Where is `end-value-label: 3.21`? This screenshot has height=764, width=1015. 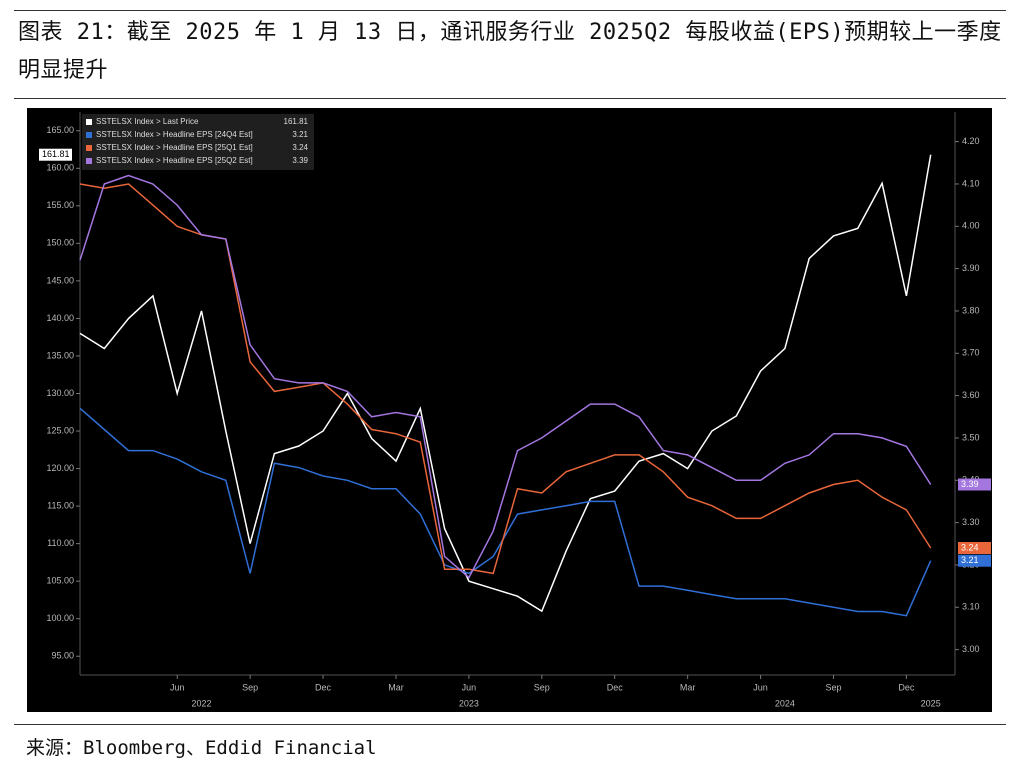 end-value-label: 3.21 is located at coordinates (970, 560).